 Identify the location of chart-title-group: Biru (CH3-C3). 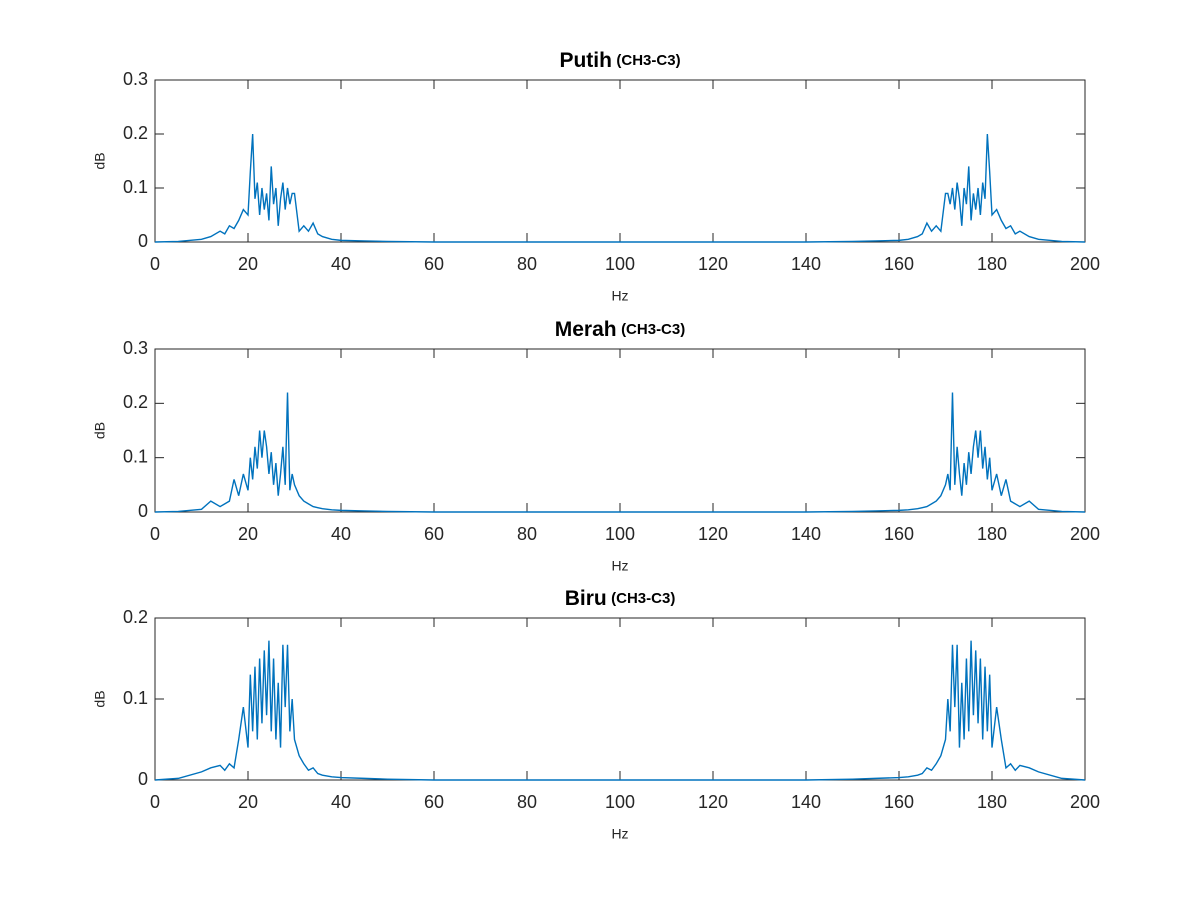
(620, 598).